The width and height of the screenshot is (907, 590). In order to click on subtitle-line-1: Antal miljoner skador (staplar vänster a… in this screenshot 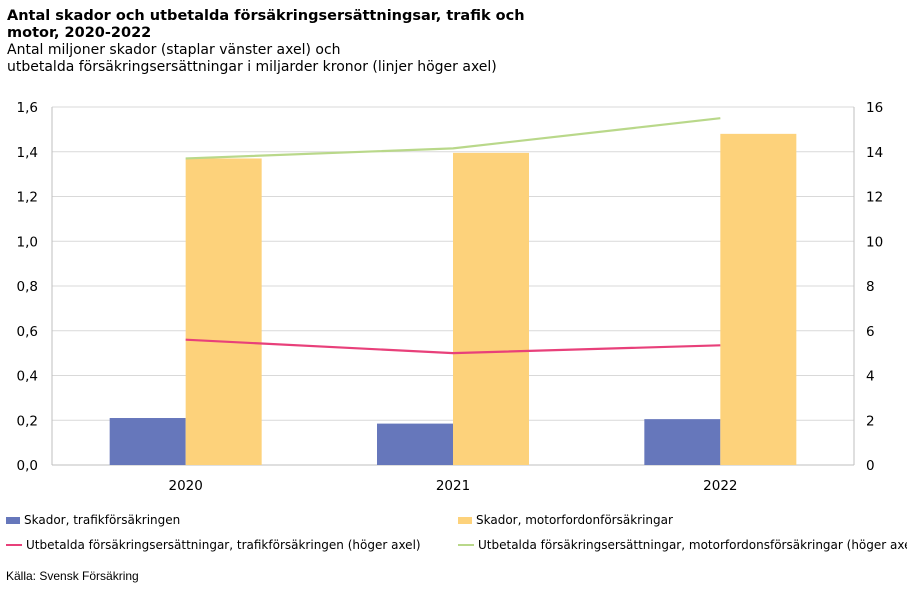, I will do `click(174, 50)`.